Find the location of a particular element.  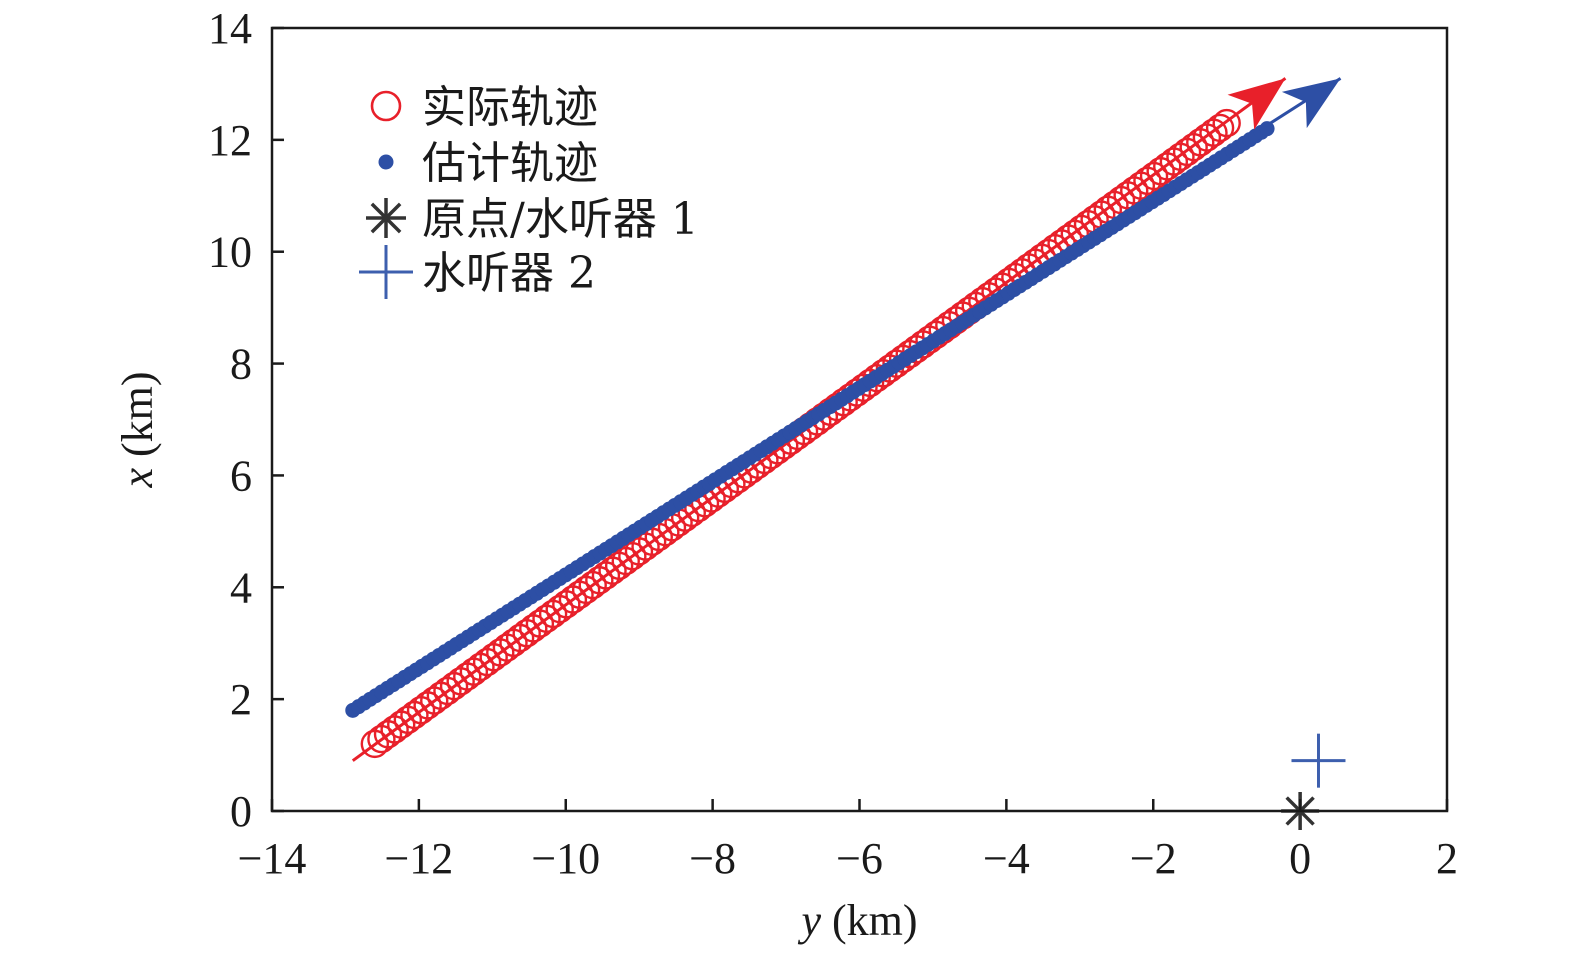

hydrophone-2-marker is located at coordinates (1318, 760).